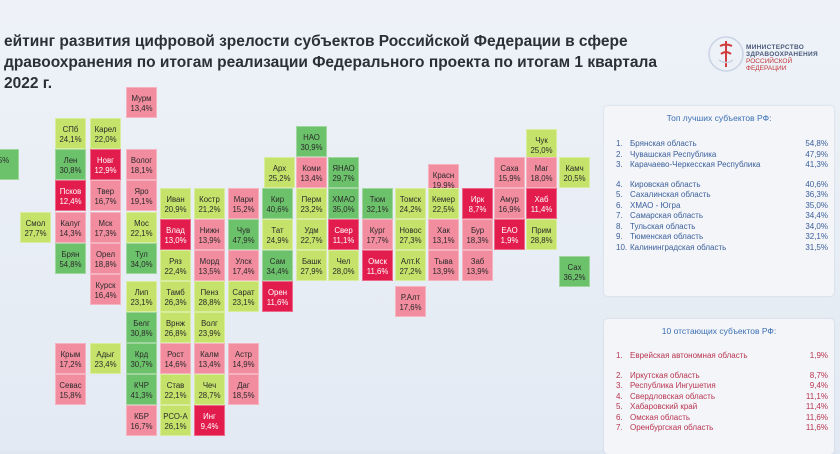 The height and width of the screenshot is (454, 840). Describe the element at coordinates (816, 164) in the screenshot. I see `ranking-value: 41,3%` at that location.